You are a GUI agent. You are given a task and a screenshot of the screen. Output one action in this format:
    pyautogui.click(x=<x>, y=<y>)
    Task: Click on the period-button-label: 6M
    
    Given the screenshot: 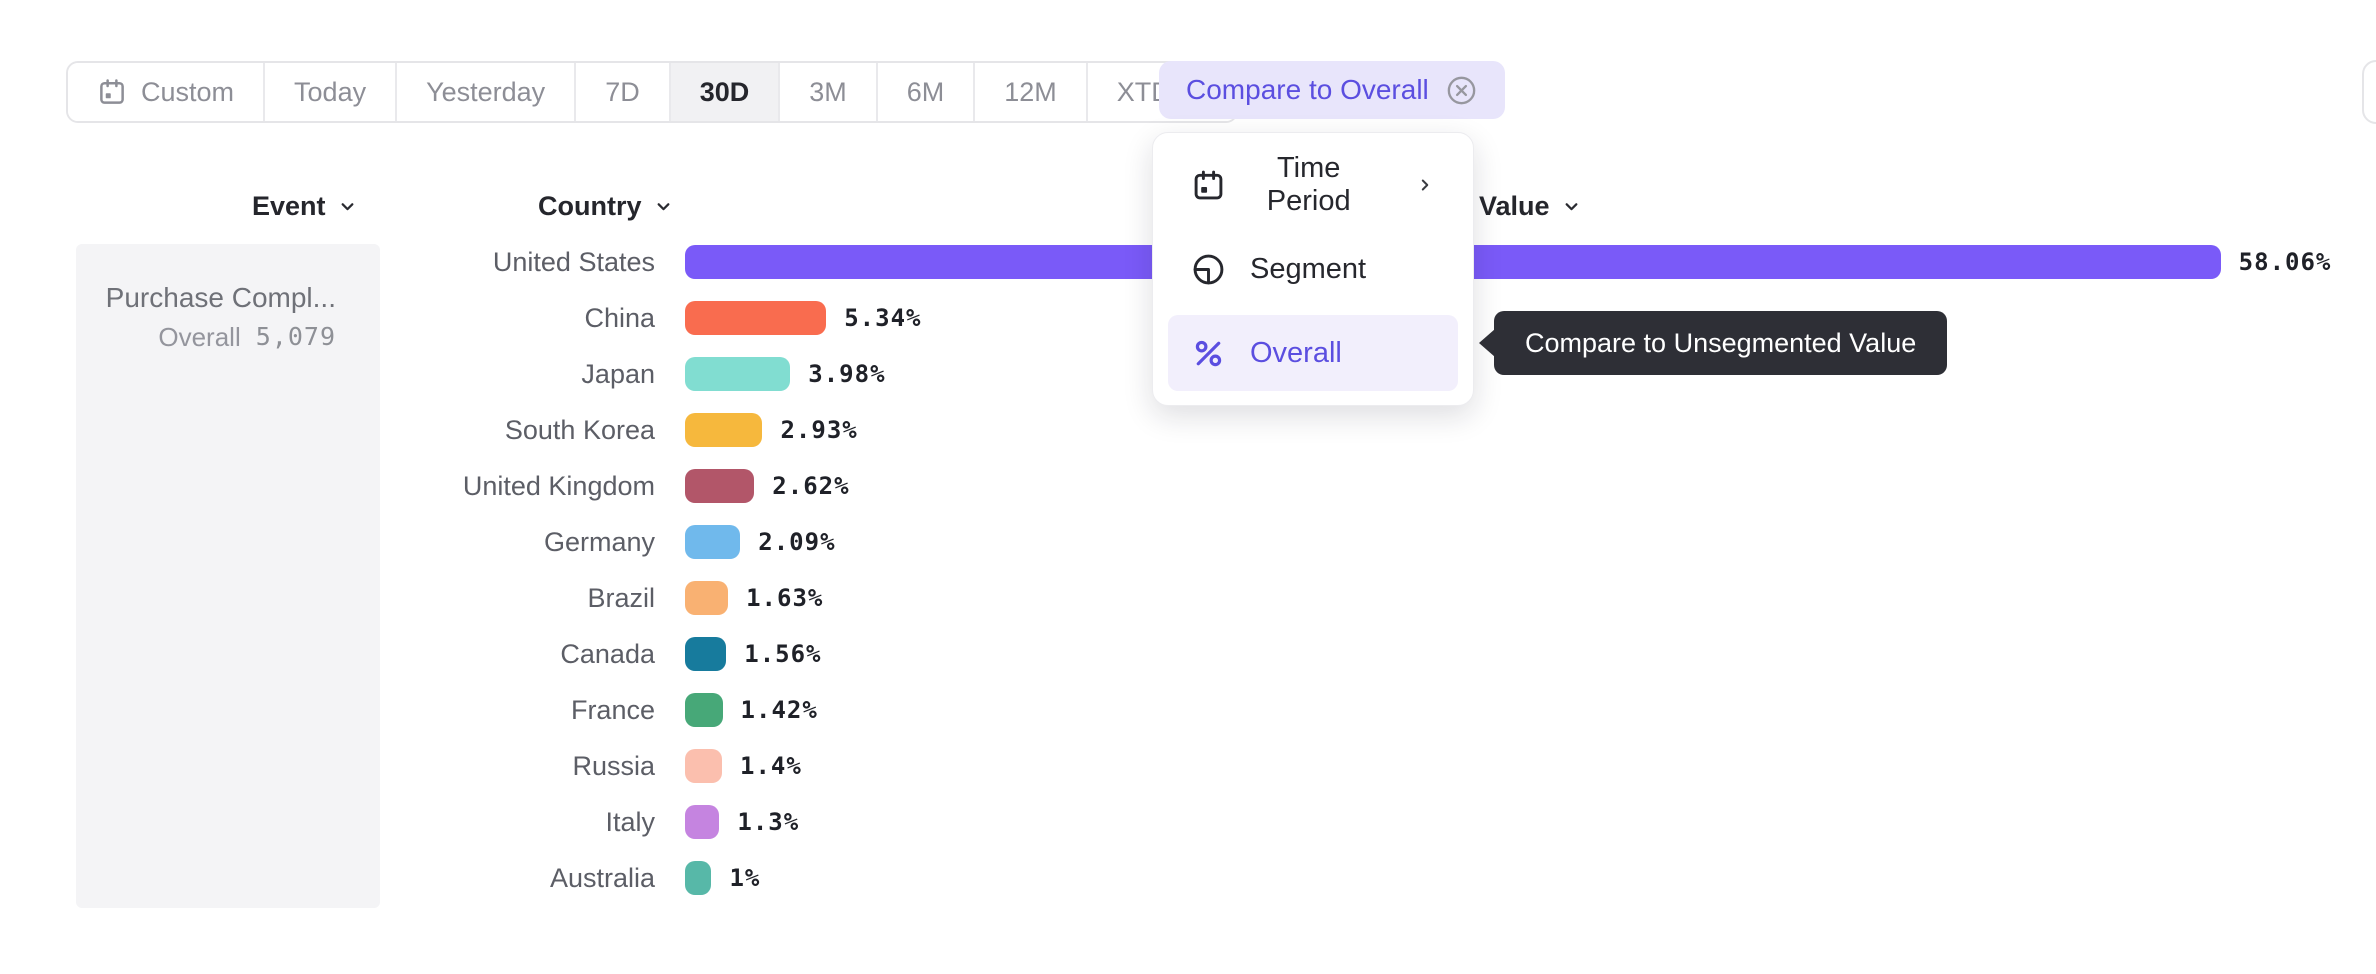 What is the action you would take?
    pyautogui.click(x=925, y=91)
    